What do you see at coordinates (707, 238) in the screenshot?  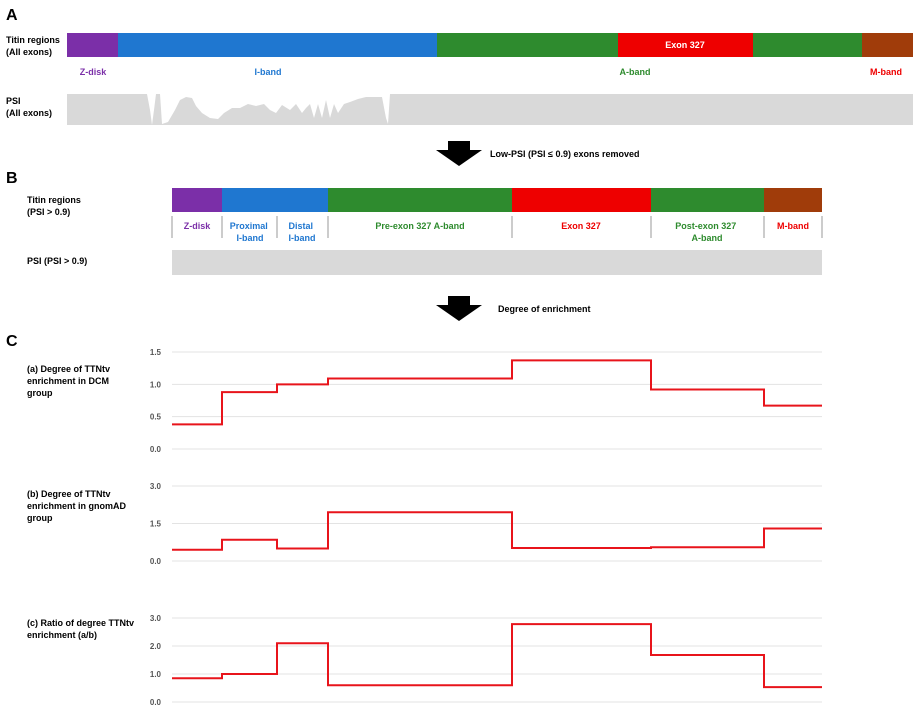 I see `label-b-post-line2: A-band` at bounding box center [707, 238].